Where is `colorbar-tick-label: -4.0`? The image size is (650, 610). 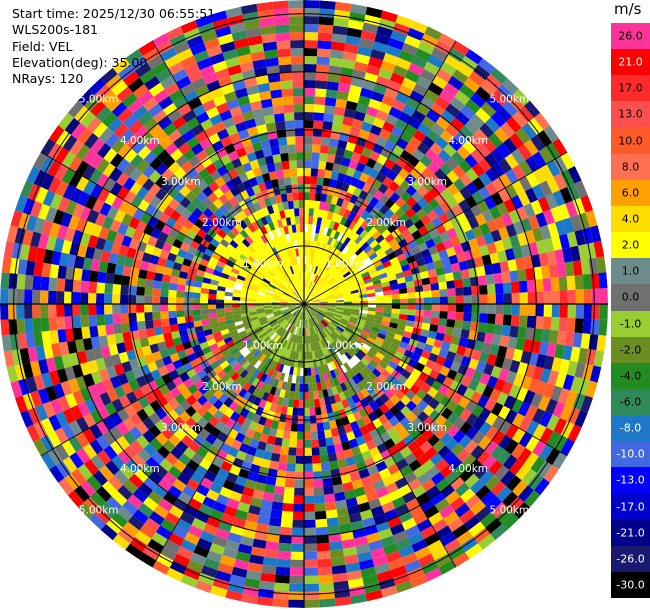
colorbar-tick-label: -4.0 is located at coordinates (630, 376).